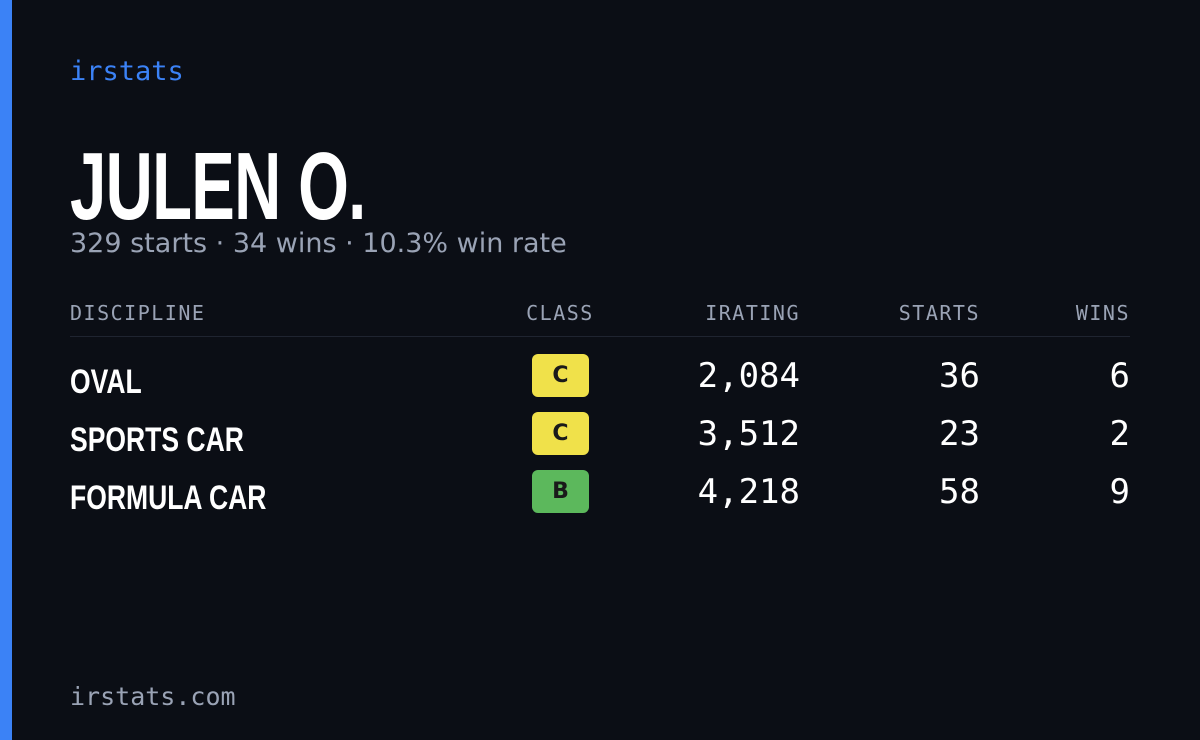  What do you see at coordinates (1119, 376) in the screenshot?
I see `wins: 6` at bounding box center [1119, 376].